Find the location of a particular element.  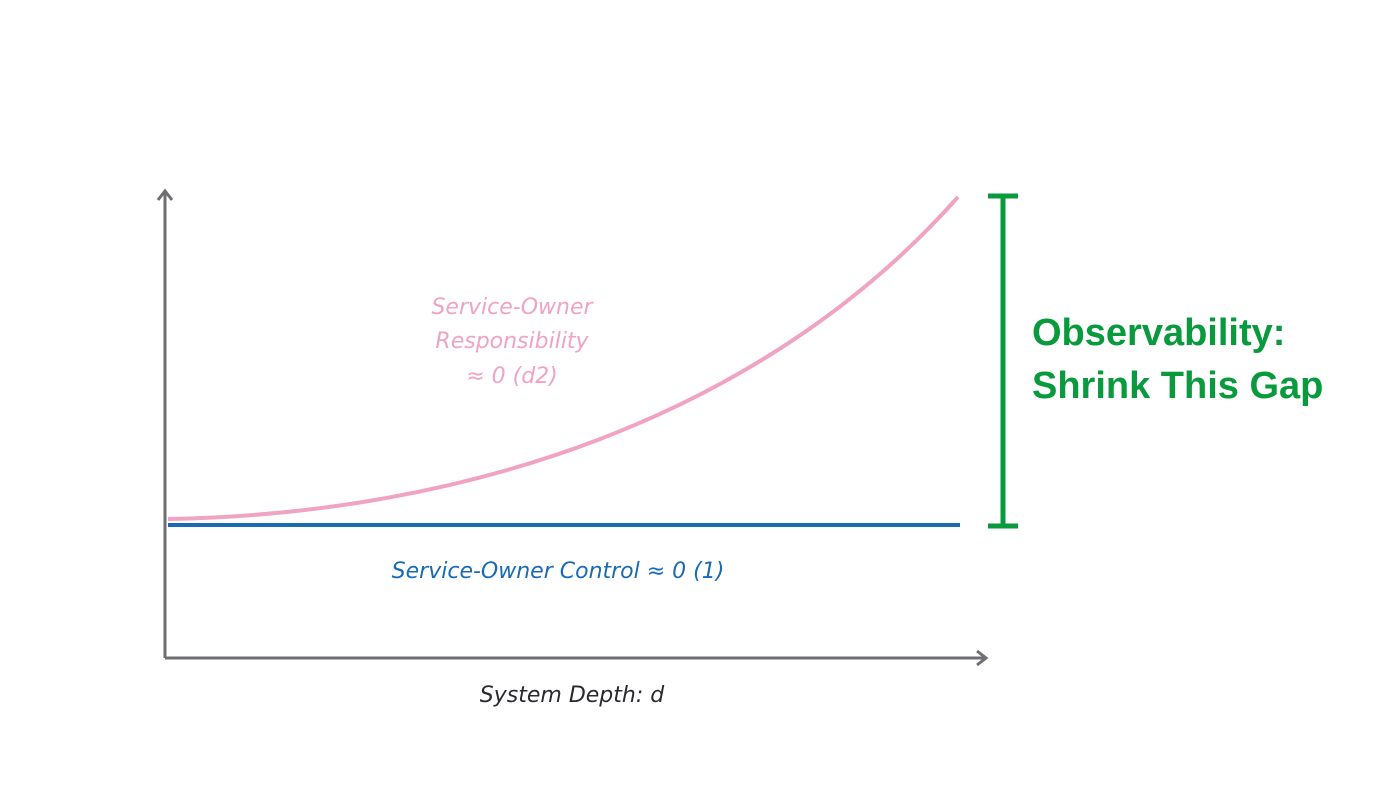

responsibility-label: Service-Owner is located at coordinates (512, 307).